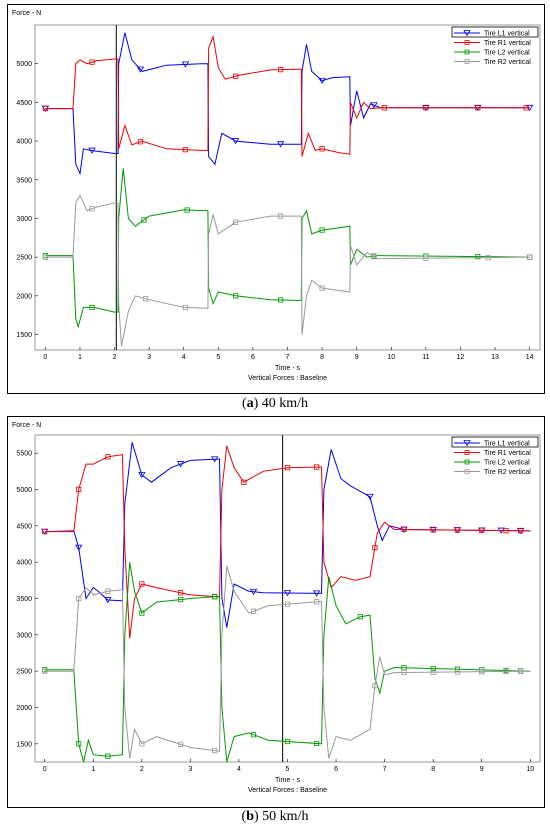 The image size is (550, 829). I want to click on y-axis-label: Force - N, so click(26, 13).